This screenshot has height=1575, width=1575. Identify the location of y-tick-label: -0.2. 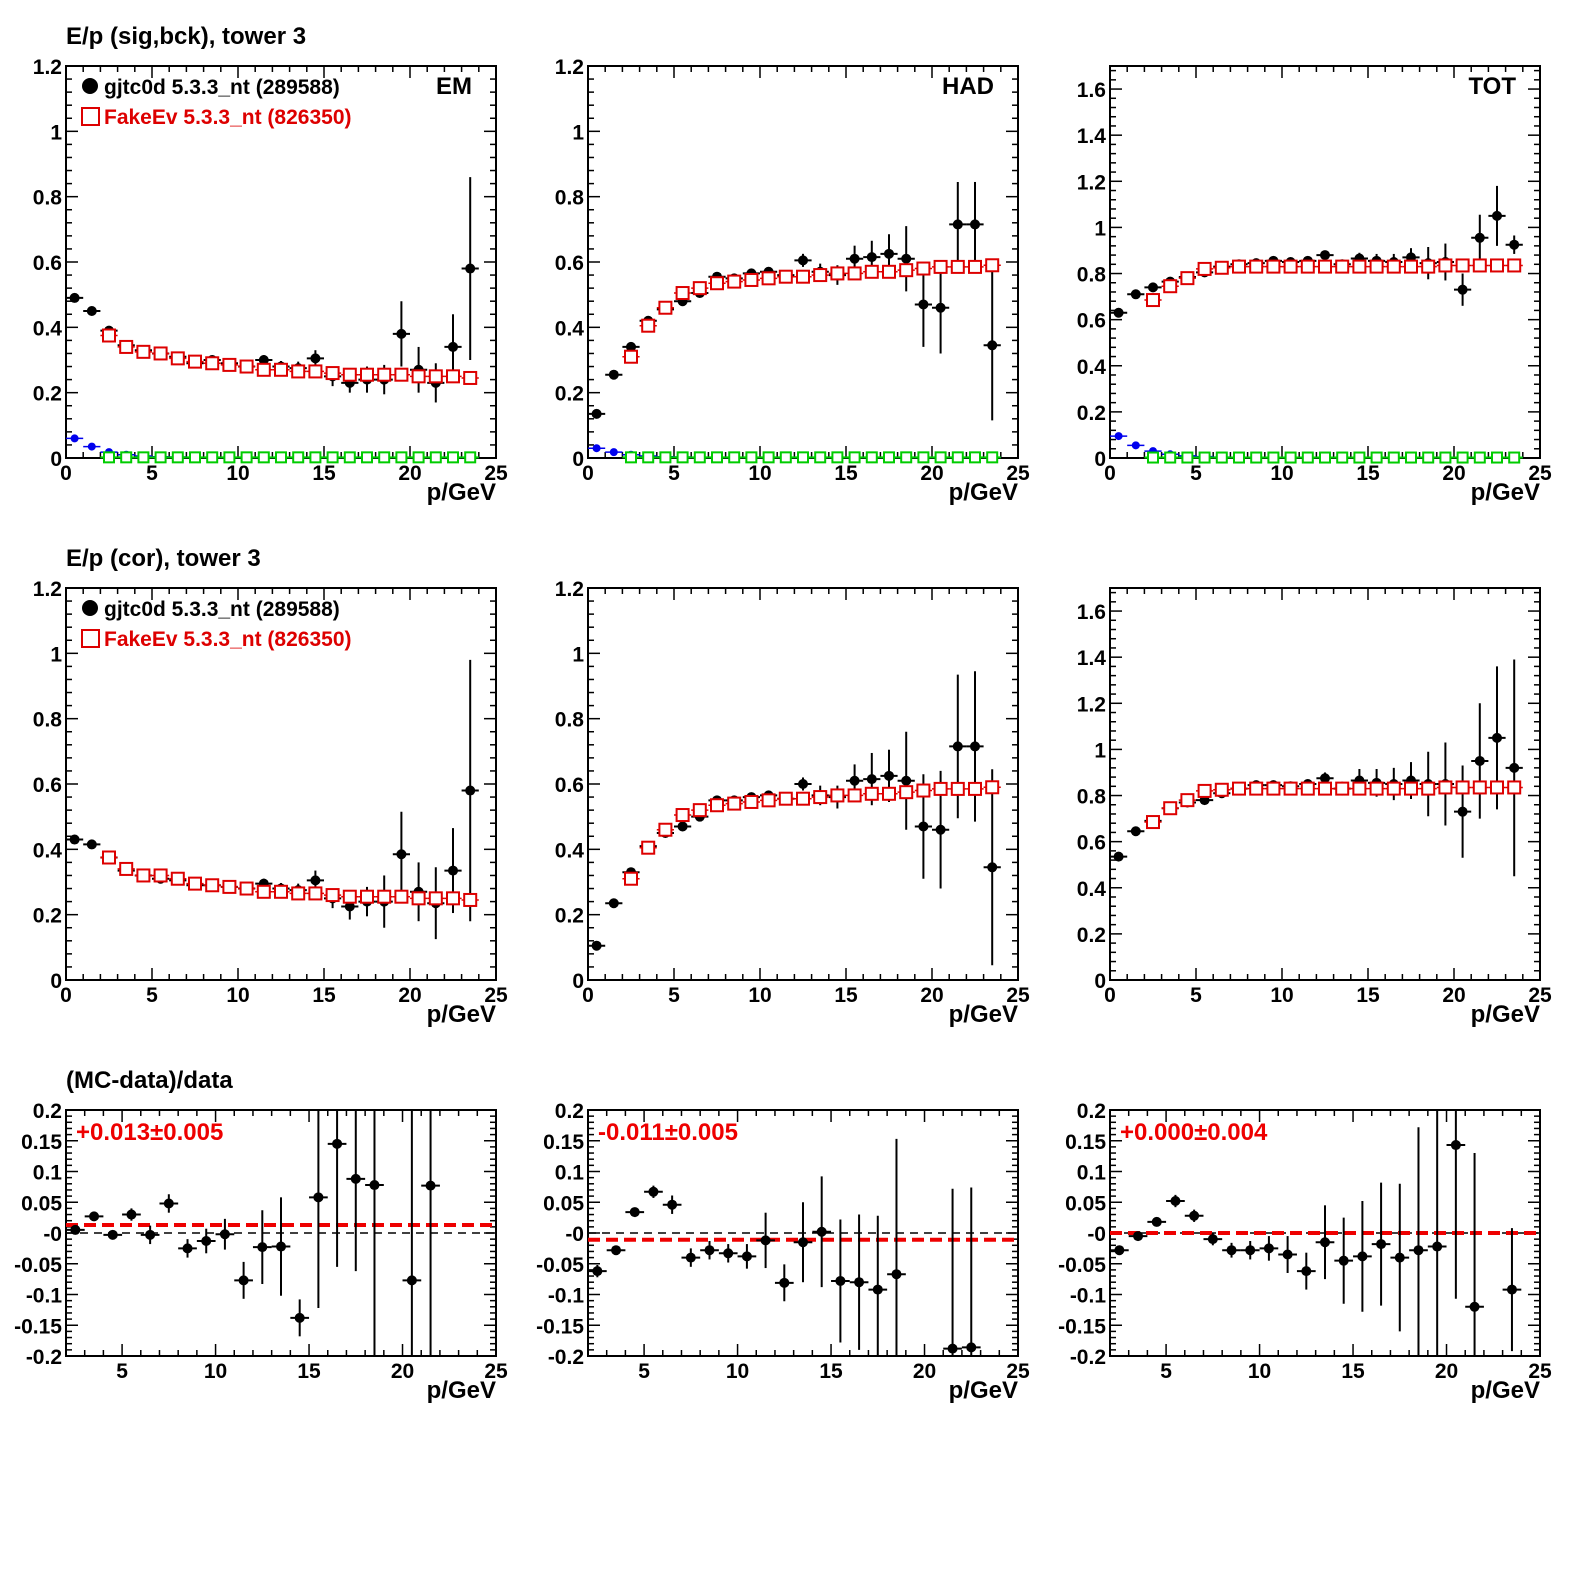
(1088, 1357).